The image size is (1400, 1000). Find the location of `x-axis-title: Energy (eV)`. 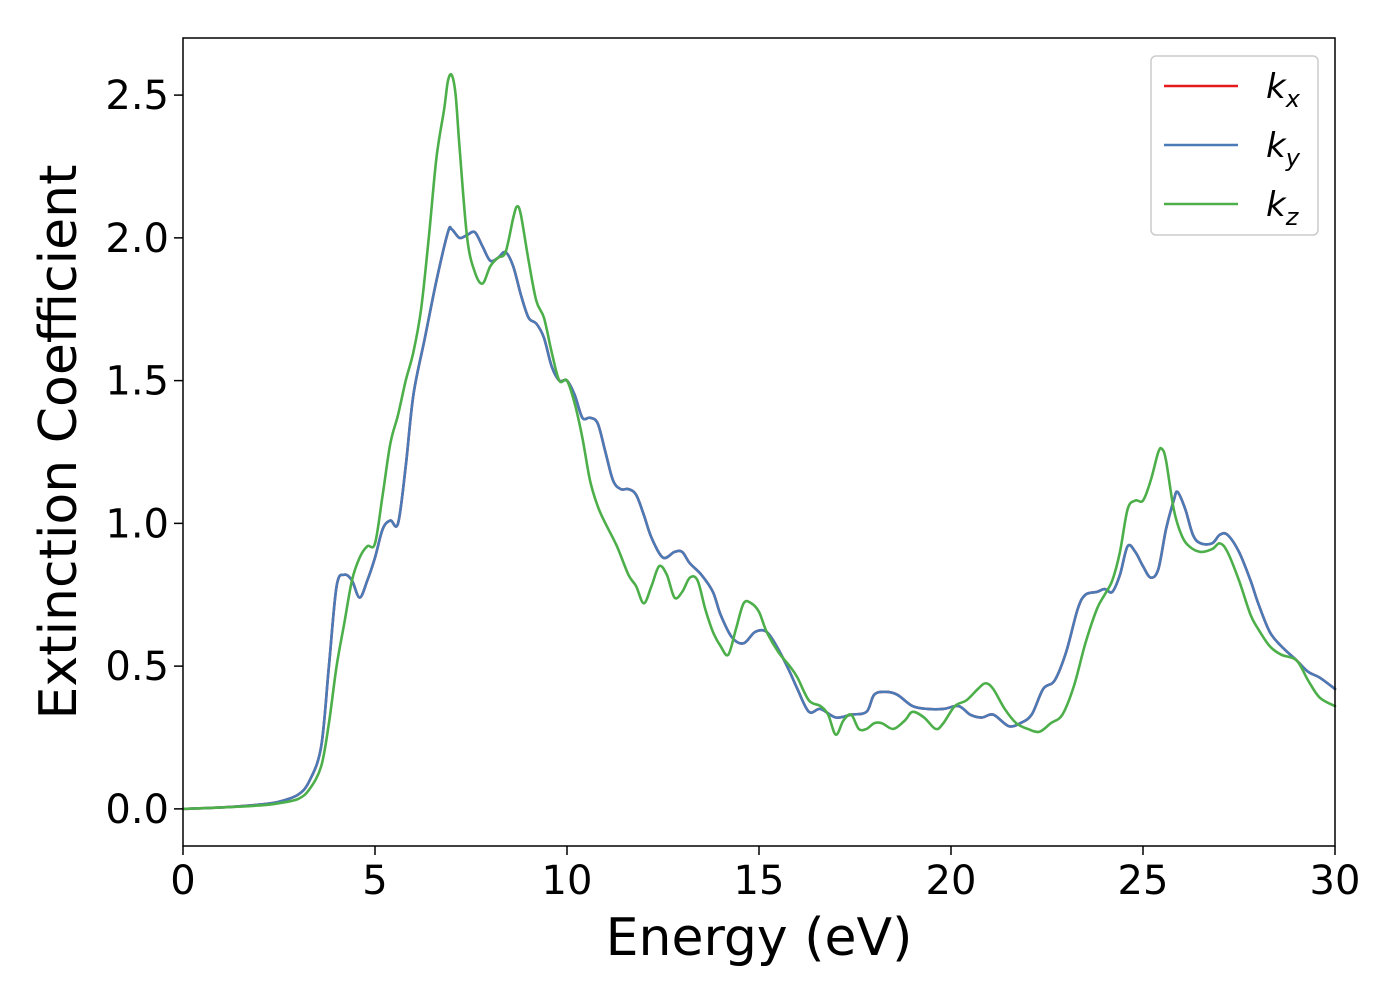

x-axis-title: Energy (eV) is located at coordinates (759, 938).